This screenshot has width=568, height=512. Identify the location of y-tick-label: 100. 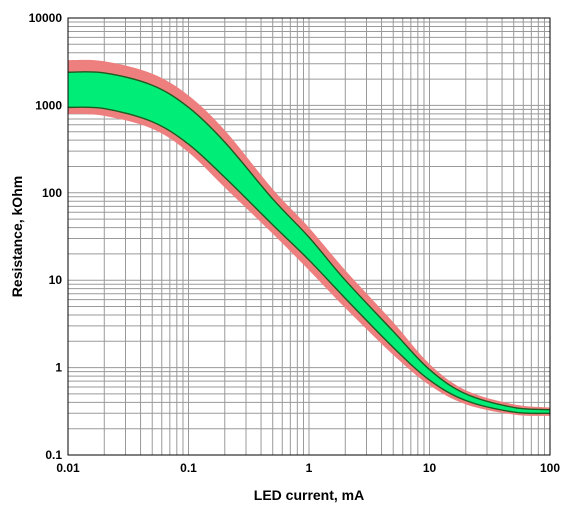
(52, 193).